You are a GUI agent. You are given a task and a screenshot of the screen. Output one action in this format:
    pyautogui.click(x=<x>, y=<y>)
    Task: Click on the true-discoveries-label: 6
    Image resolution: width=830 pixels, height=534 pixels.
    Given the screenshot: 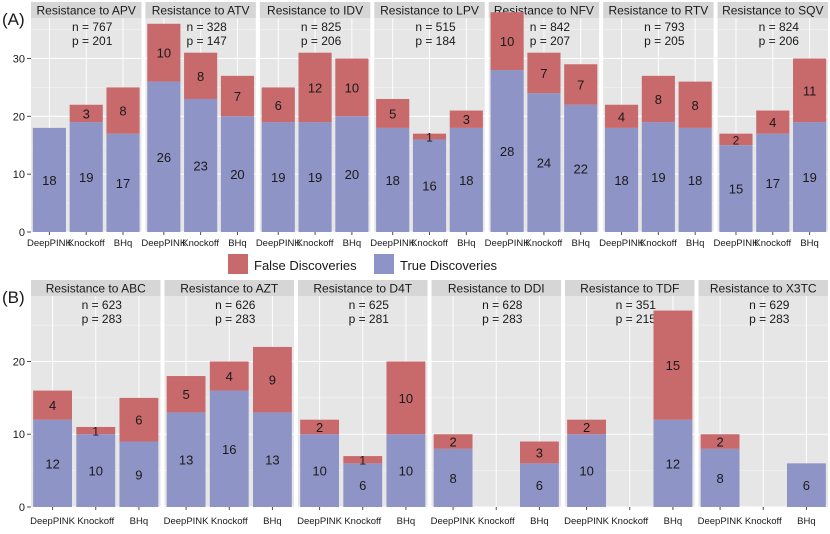 What is the action you would take?
    pyautogui.click(x=362, y=485)
    